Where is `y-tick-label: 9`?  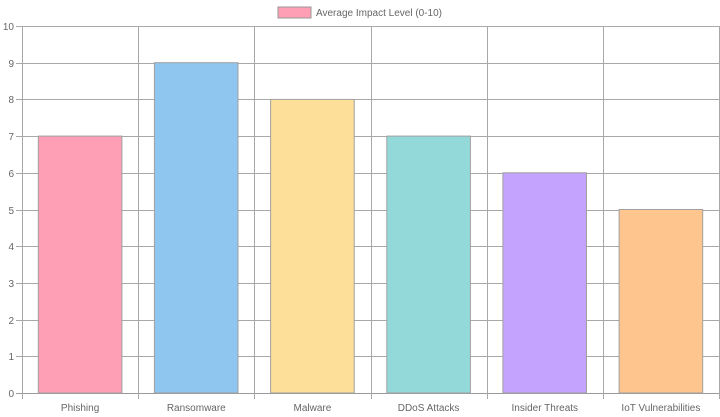
y-tick-label: 9 is located at coordinates (11, 64).